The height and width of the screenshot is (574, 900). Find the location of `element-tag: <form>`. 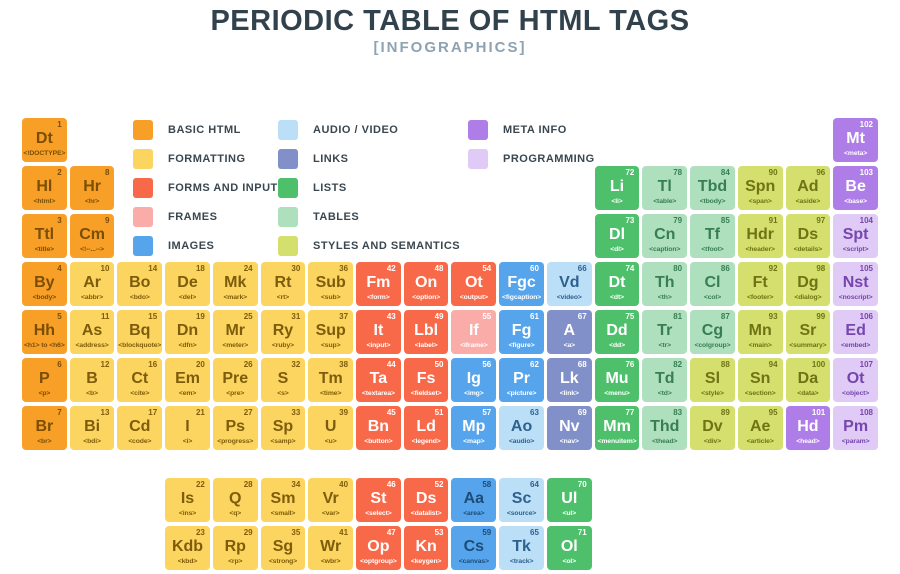

element-tag: <form> is located at coordinates (378, 297).